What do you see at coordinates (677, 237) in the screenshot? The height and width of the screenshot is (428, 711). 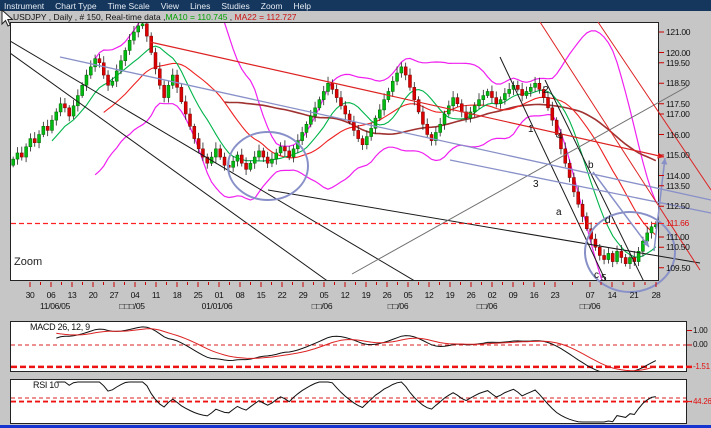 I see `price-tick-label: 111.00` at bounding box center [677, 237].